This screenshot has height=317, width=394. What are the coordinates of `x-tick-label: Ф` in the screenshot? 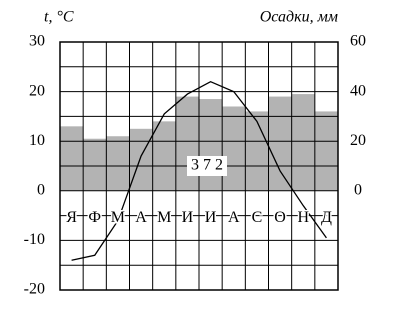 It's located at (94, 217).